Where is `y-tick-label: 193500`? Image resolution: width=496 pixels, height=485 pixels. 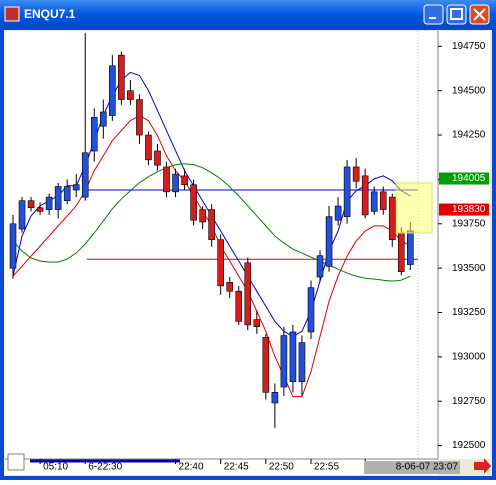
y-tick-label: 193500 is located at coordinates (469, 268).